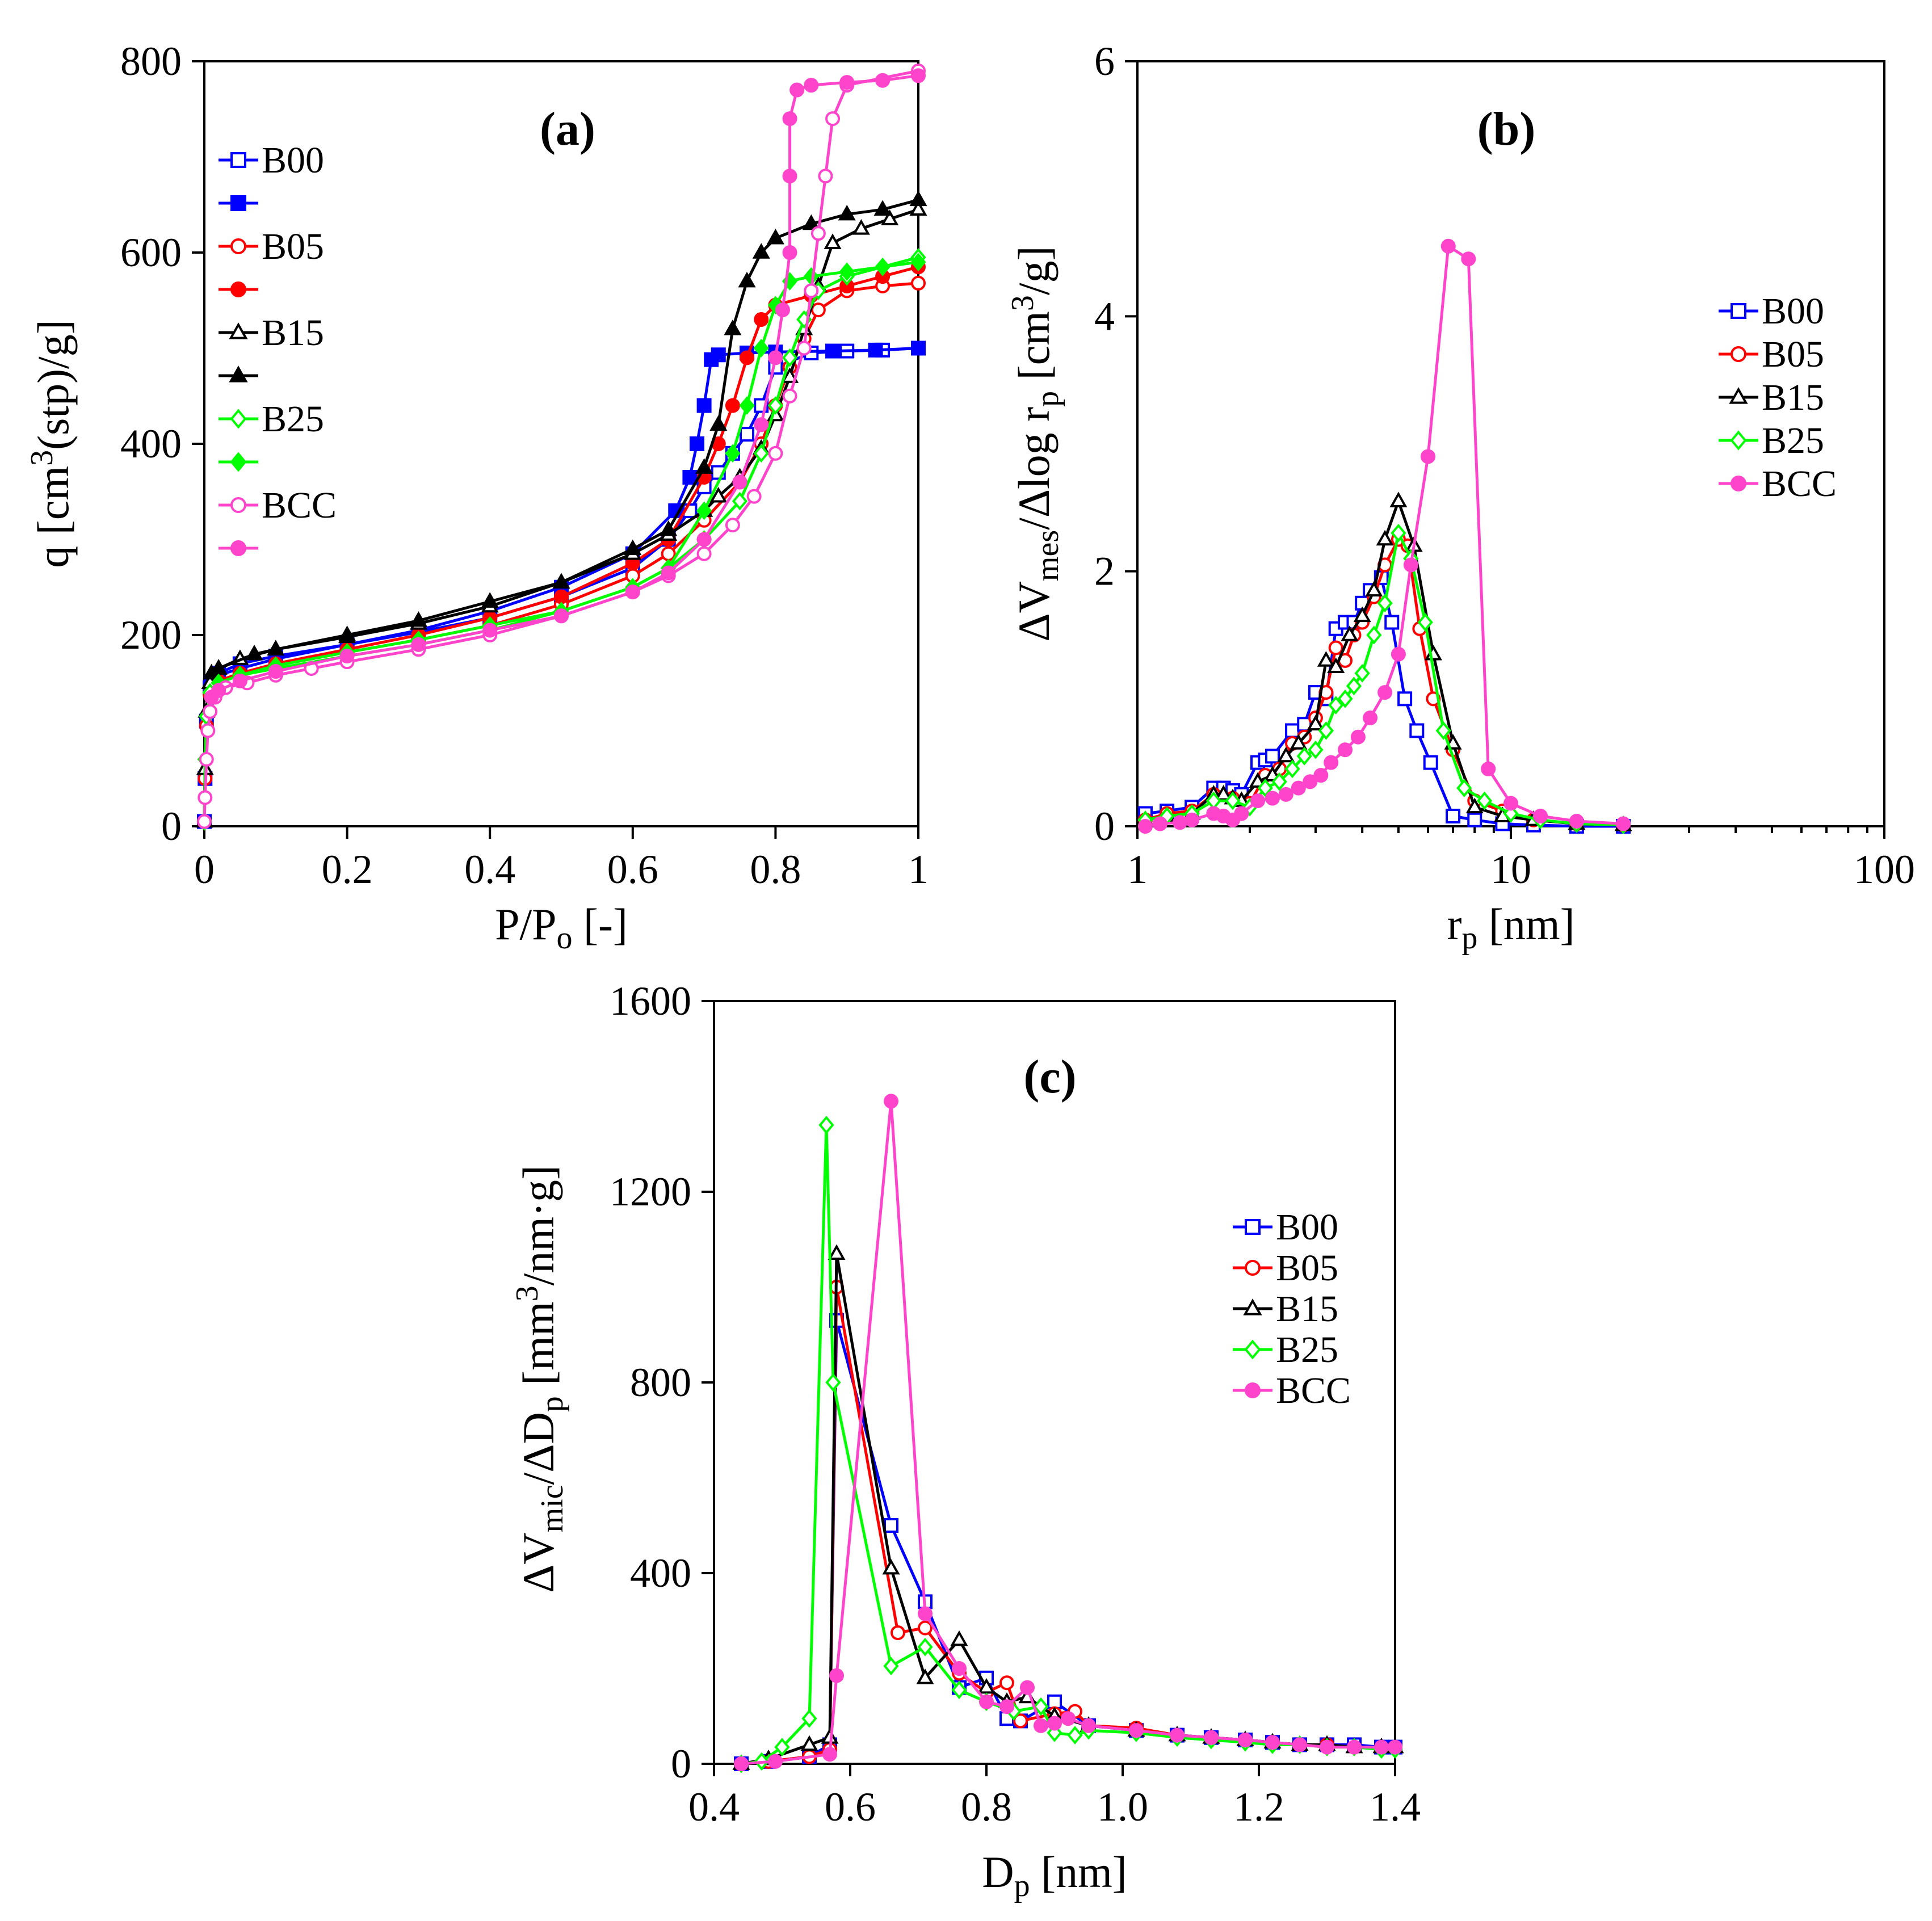  What do you see at coordinates (1054, 1875) in the screenshot?
I see `panel-c-x-axis-title: Dp [nm]` at bounding box center [1054, 1875].